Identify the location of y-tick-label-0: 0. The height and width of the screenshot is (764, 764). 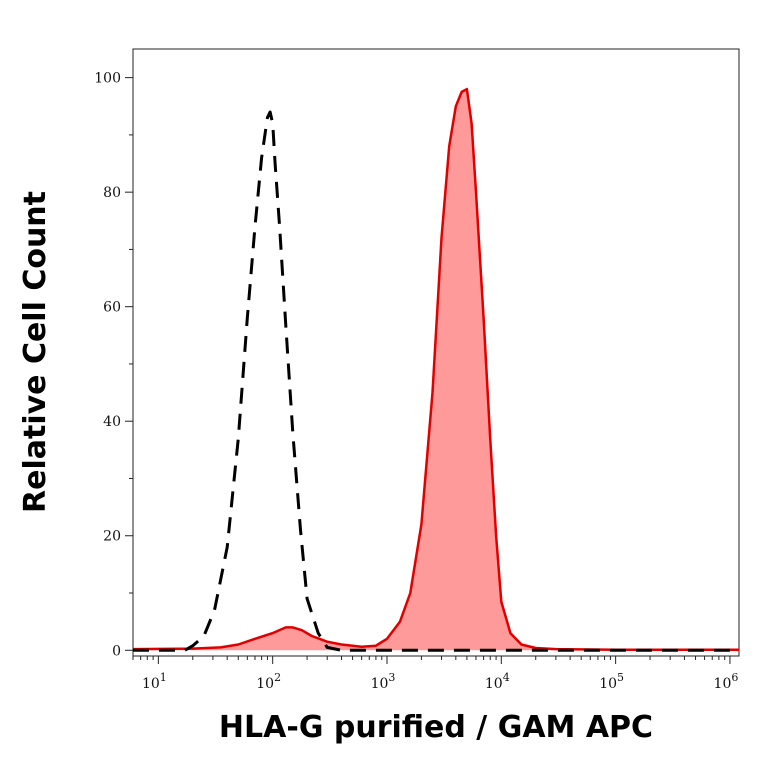
(116, 651).